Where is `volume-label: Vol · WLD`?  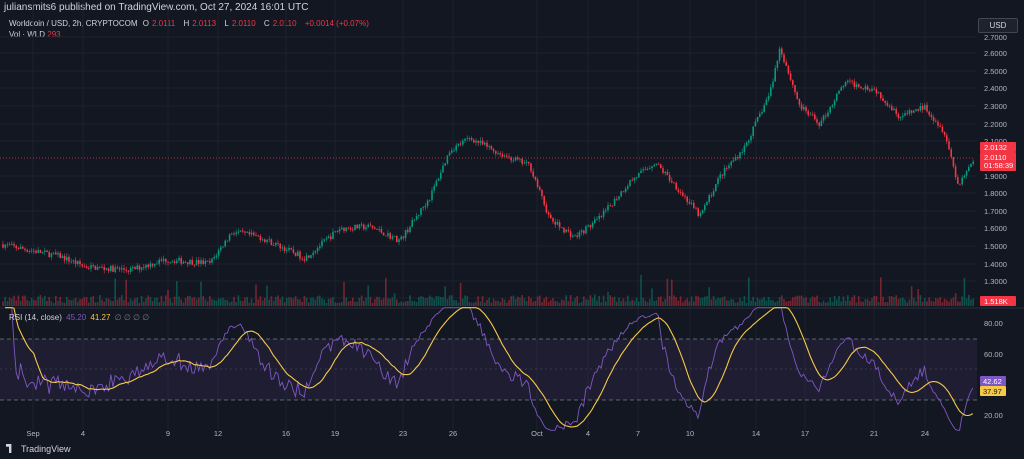 volume-label: Vol · WLD is located at coordinates (27, 34).